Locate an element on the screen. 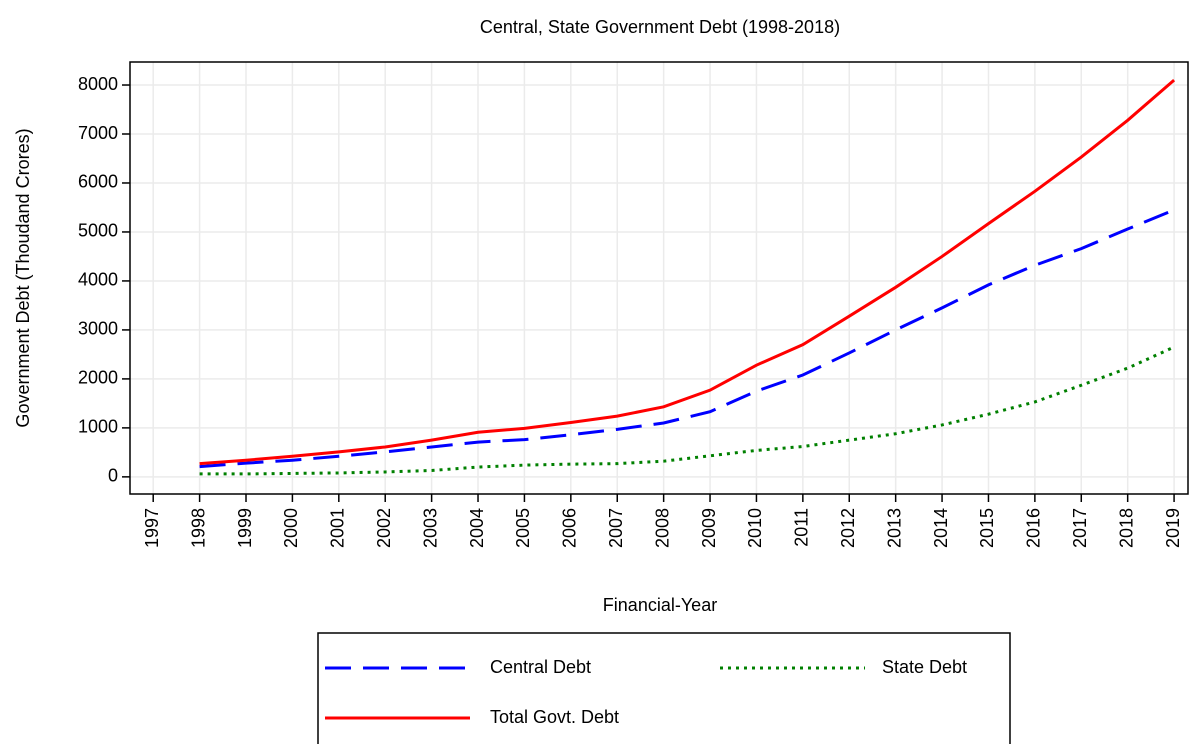 The image size is (1192, 744). x-tick-label: 2019 is located at coordinates (1173, 528).